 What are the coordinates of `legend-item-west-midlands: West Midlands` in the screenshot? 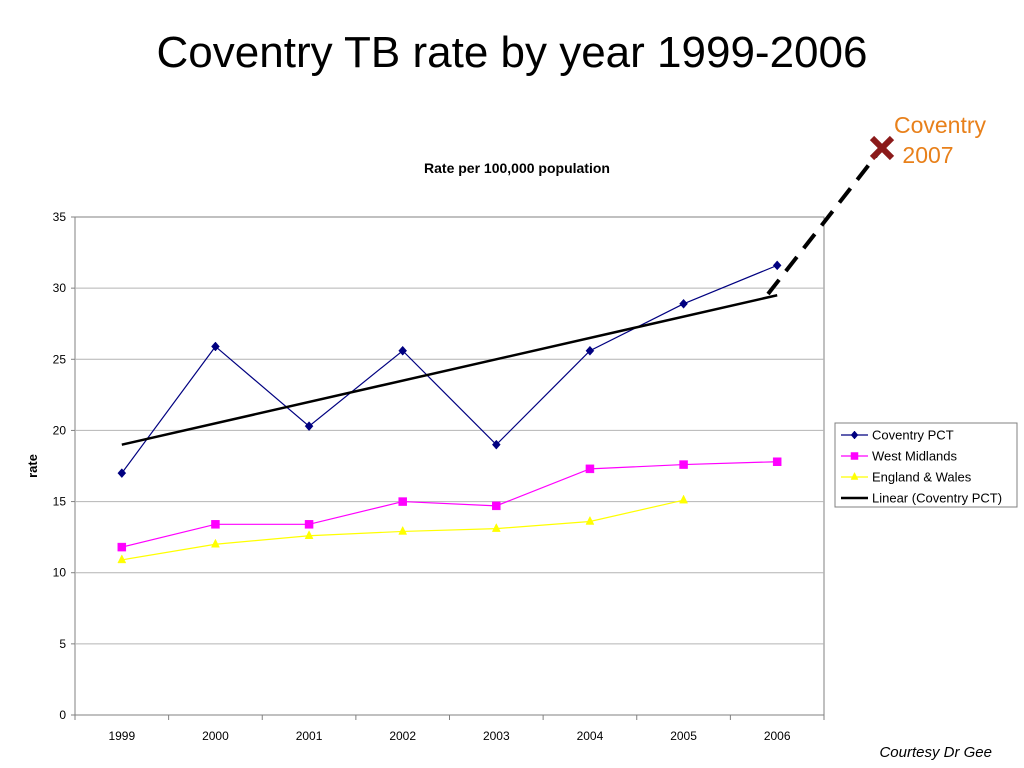 It's located at (899, 456).